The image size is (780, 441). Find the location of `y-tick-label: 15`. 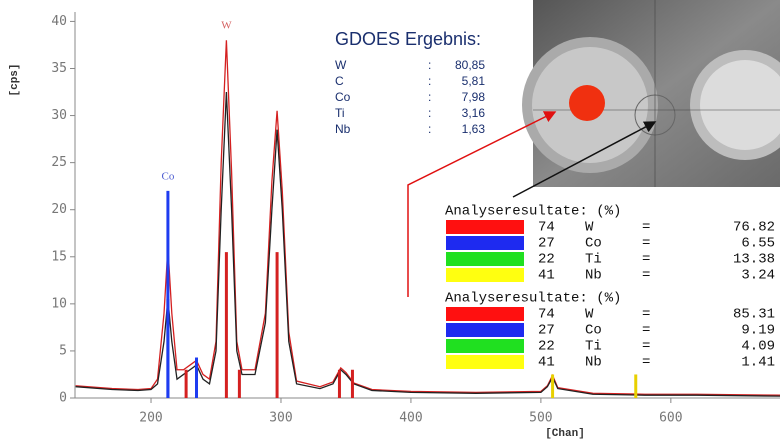

y-tick-label: 15 is located at coordinates (59, 256).